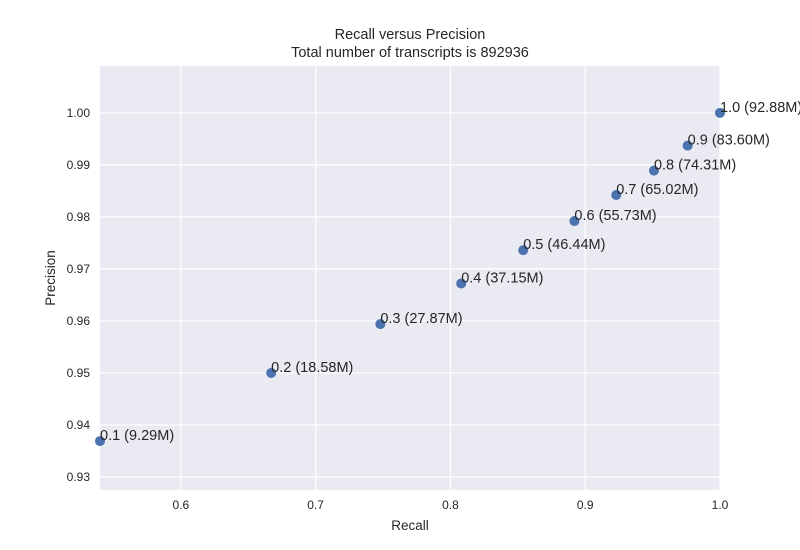 The width and height of the screenshot is (800, 550). What do you see at coordinates (564, 245) in the screenshot?
I see `data-point-label: 0.5 (46.44M)` at bounding box center [564, 245].